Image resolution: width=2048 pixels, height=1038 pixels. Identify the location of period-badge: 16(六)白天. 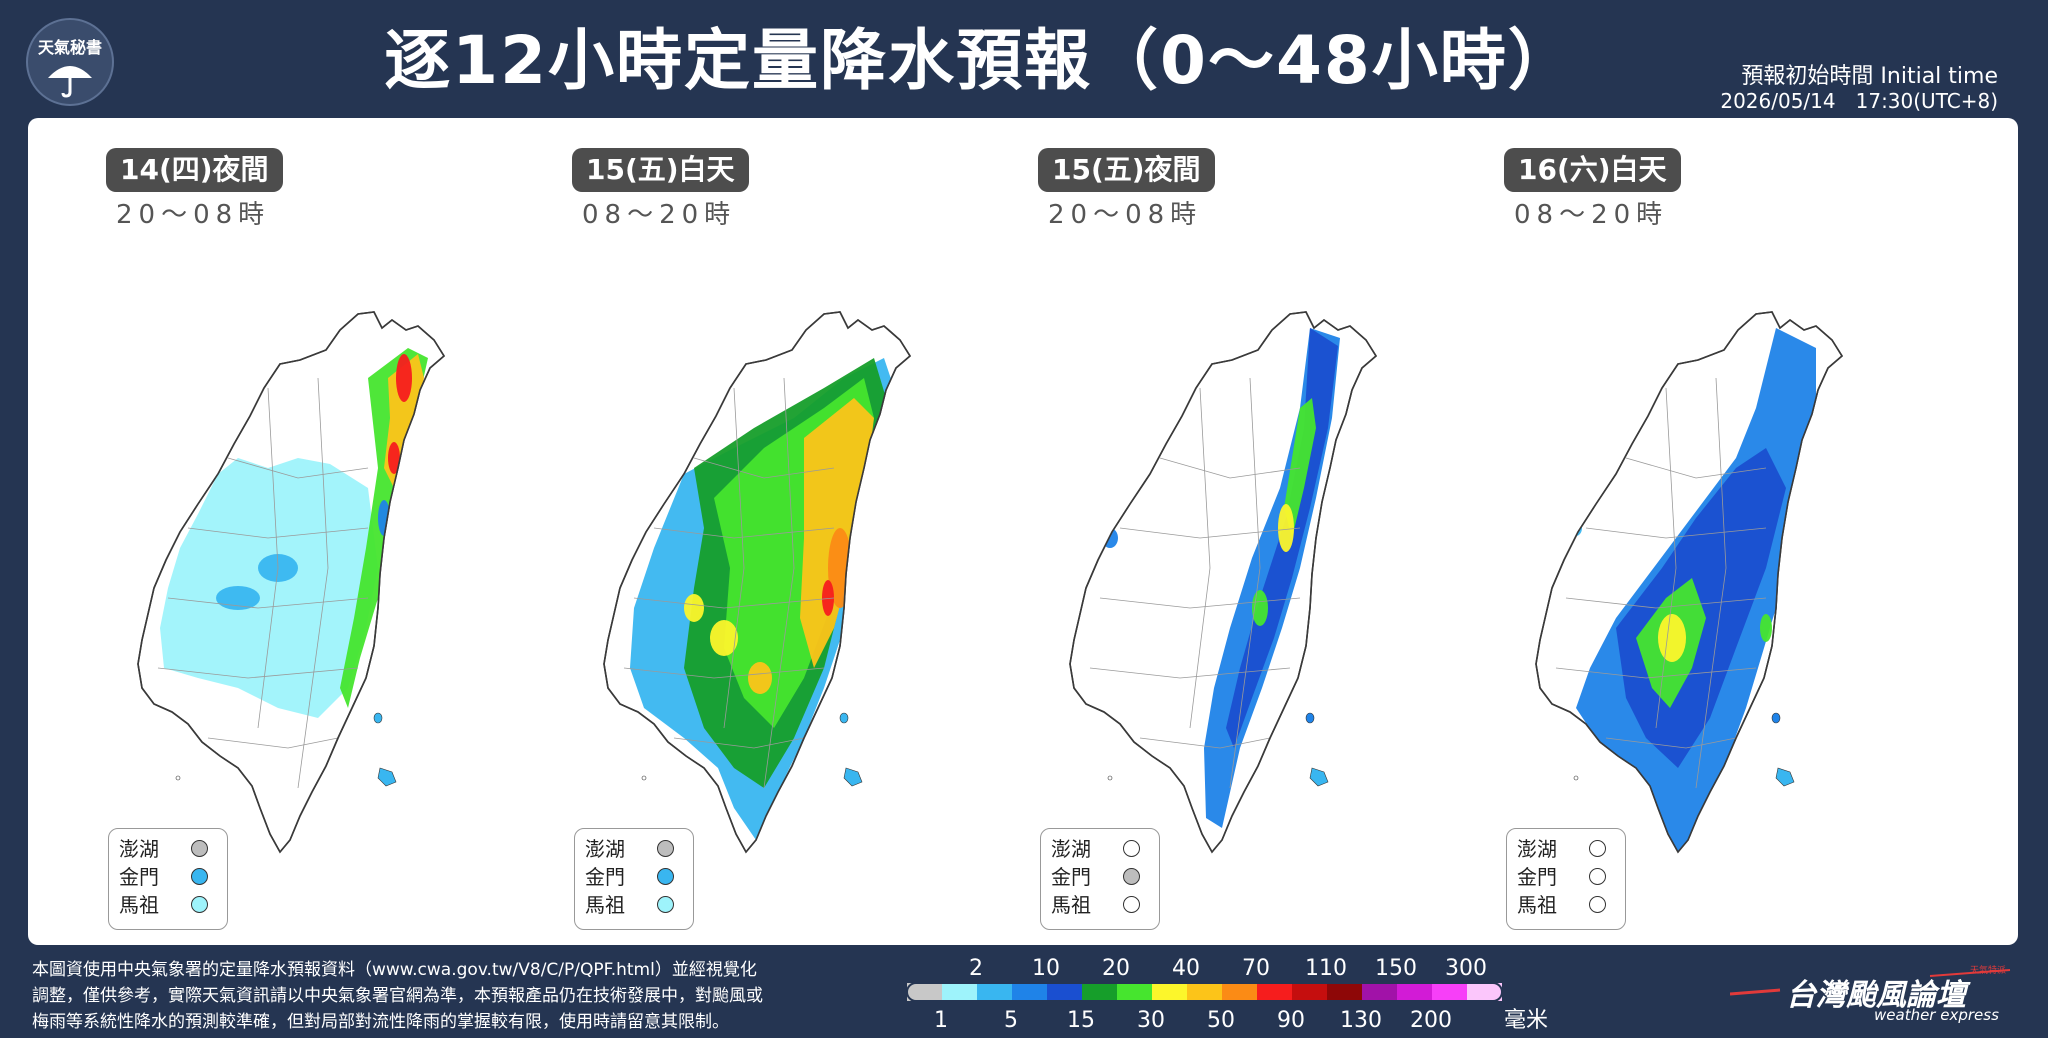
(1592, 170).